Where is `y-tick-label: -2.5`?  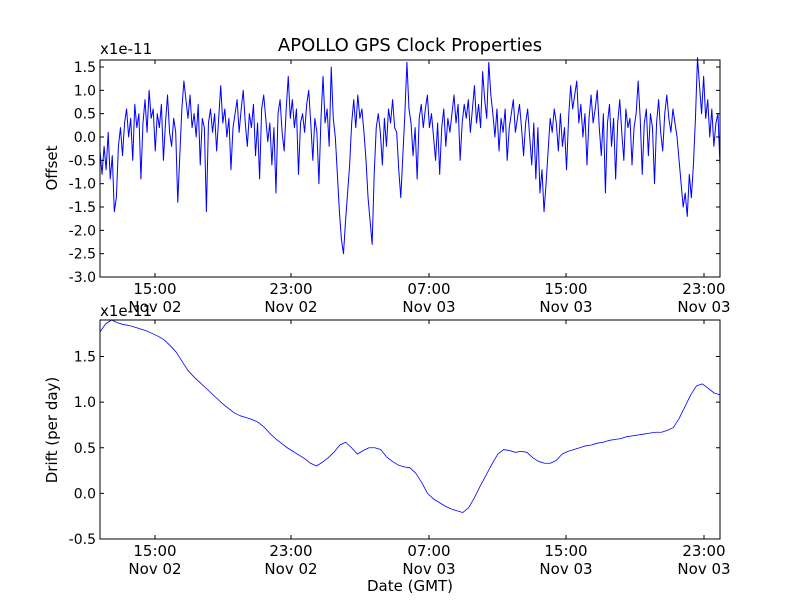
y-tick-label: -2.5 is located at coordinates (82, 255).